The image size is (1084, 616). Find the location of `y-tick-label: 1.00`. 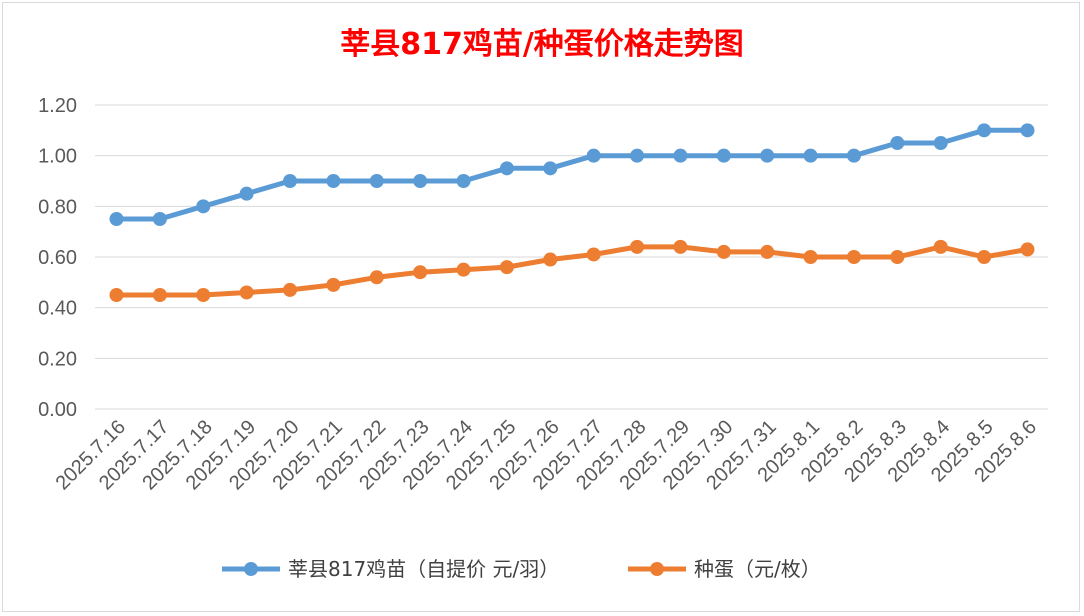

y-tick-label: 1.00 is located at coordinates (57, 157).